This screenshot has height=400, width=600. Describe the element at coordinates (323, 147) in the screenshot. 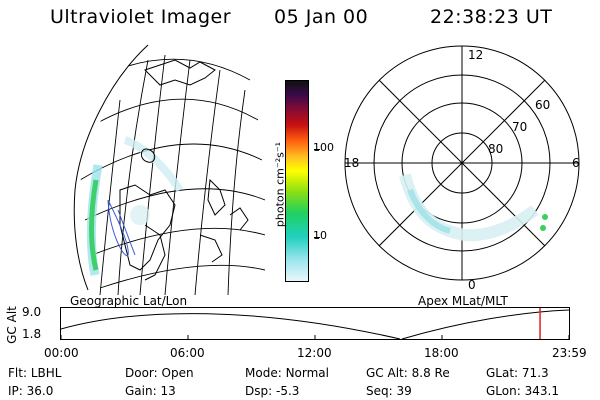

I see `colorbar-tick-100: 100` at that location.